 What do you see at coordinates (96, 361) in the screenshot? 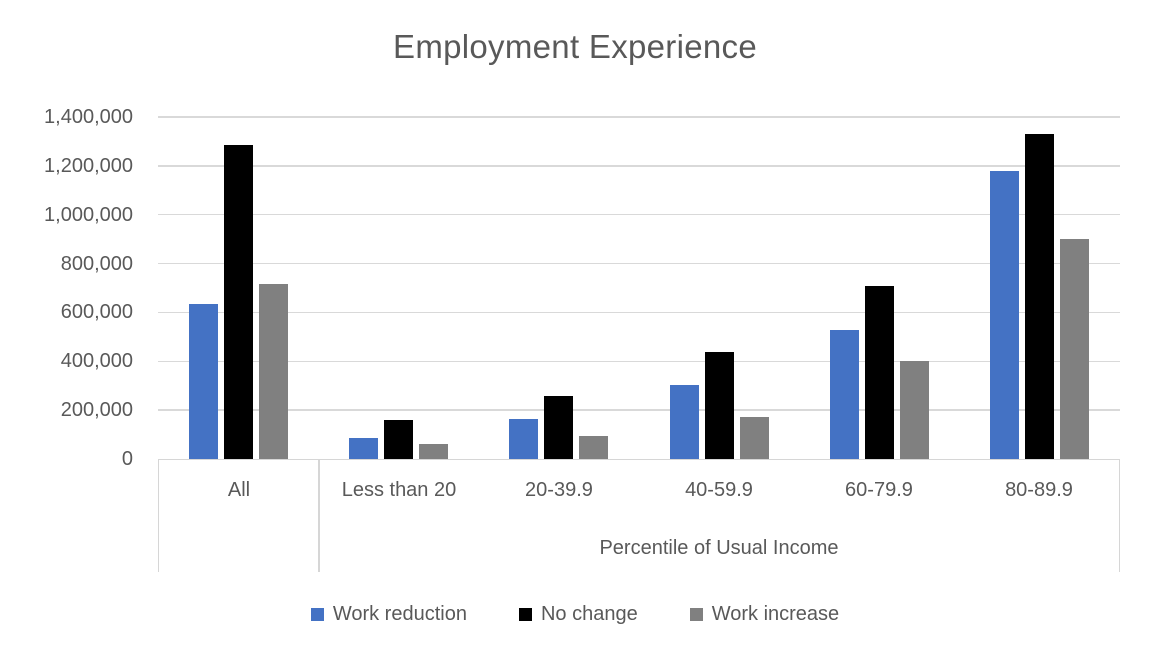
I see `y-tick-label-400-000: 400,000` at bounding box center [96, 361].